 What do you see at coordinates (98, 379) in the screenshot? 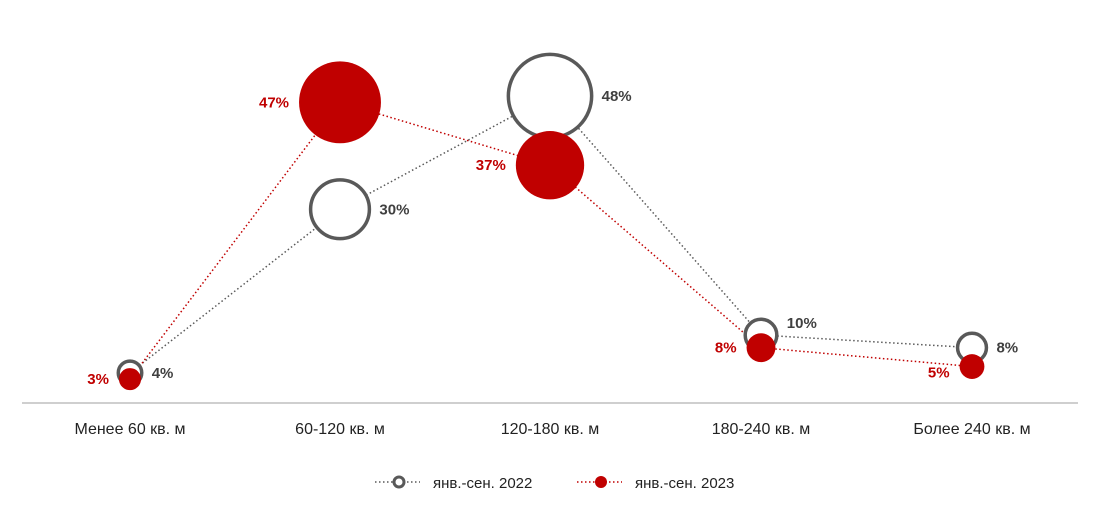
I see `data-label-2023-0: 3%` at bounding box center [98, 379].